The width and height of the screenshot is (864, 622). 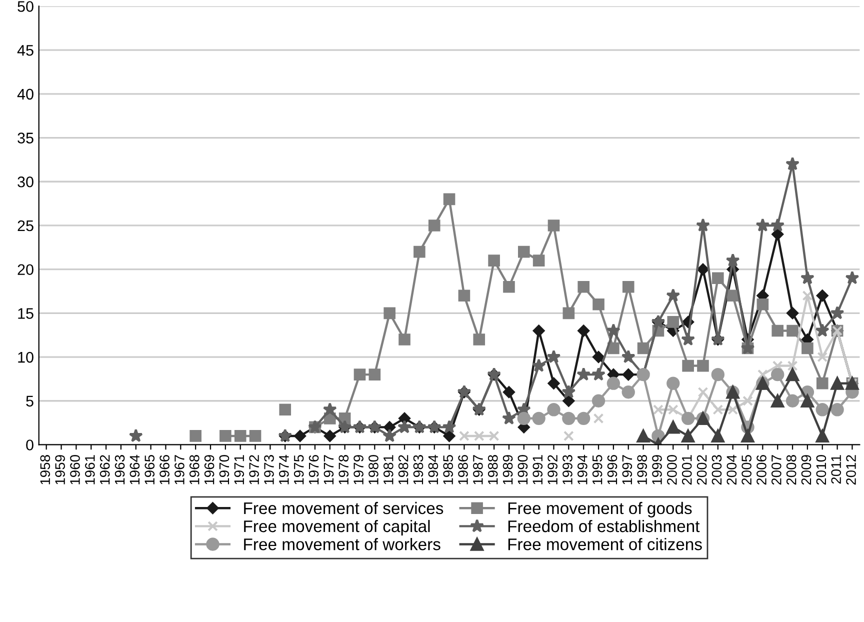 What do you see at coordinates (604, 526) in the screenshot?
I see `legend-label: Freedom of establishment` at bounding box center [604, 526].